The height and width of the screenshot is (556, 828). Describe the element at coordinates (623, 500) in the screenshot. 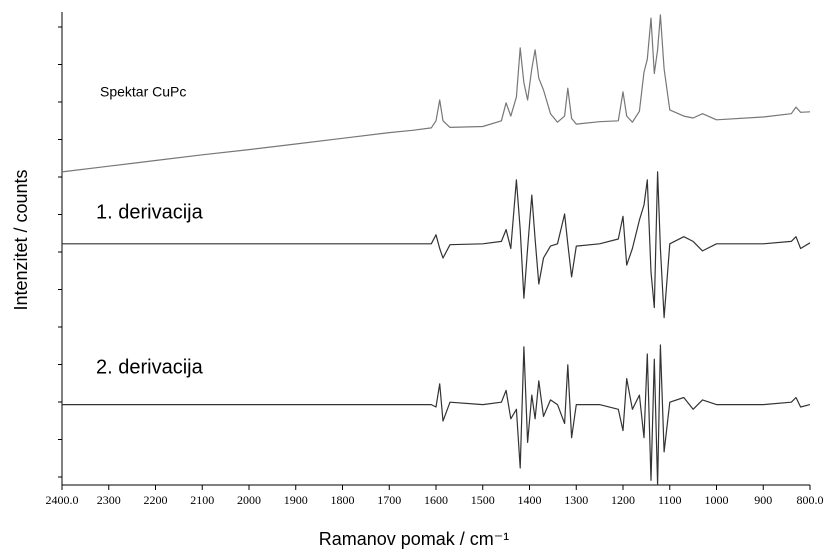

I see `x-tick-label: 1200` at that location.